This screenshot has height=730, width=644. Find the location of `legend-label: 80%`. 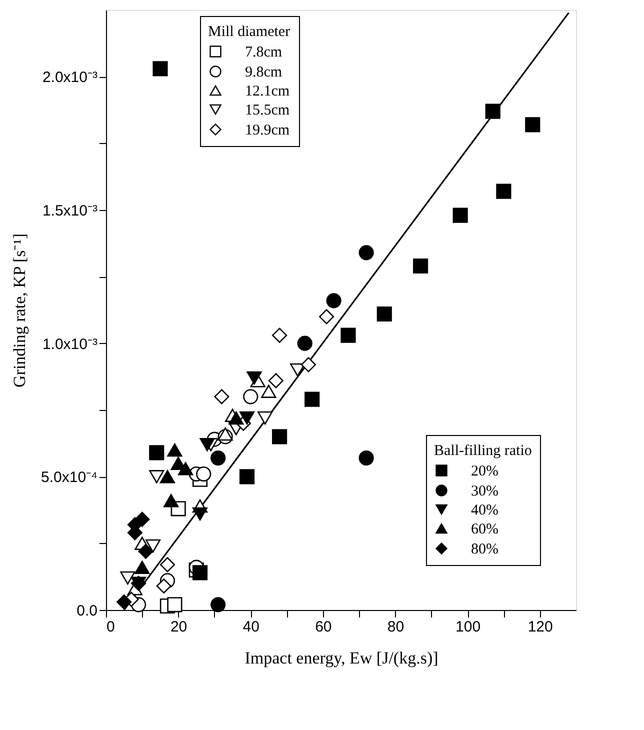

legend-label: 80% is located at coordinates (484, 550).